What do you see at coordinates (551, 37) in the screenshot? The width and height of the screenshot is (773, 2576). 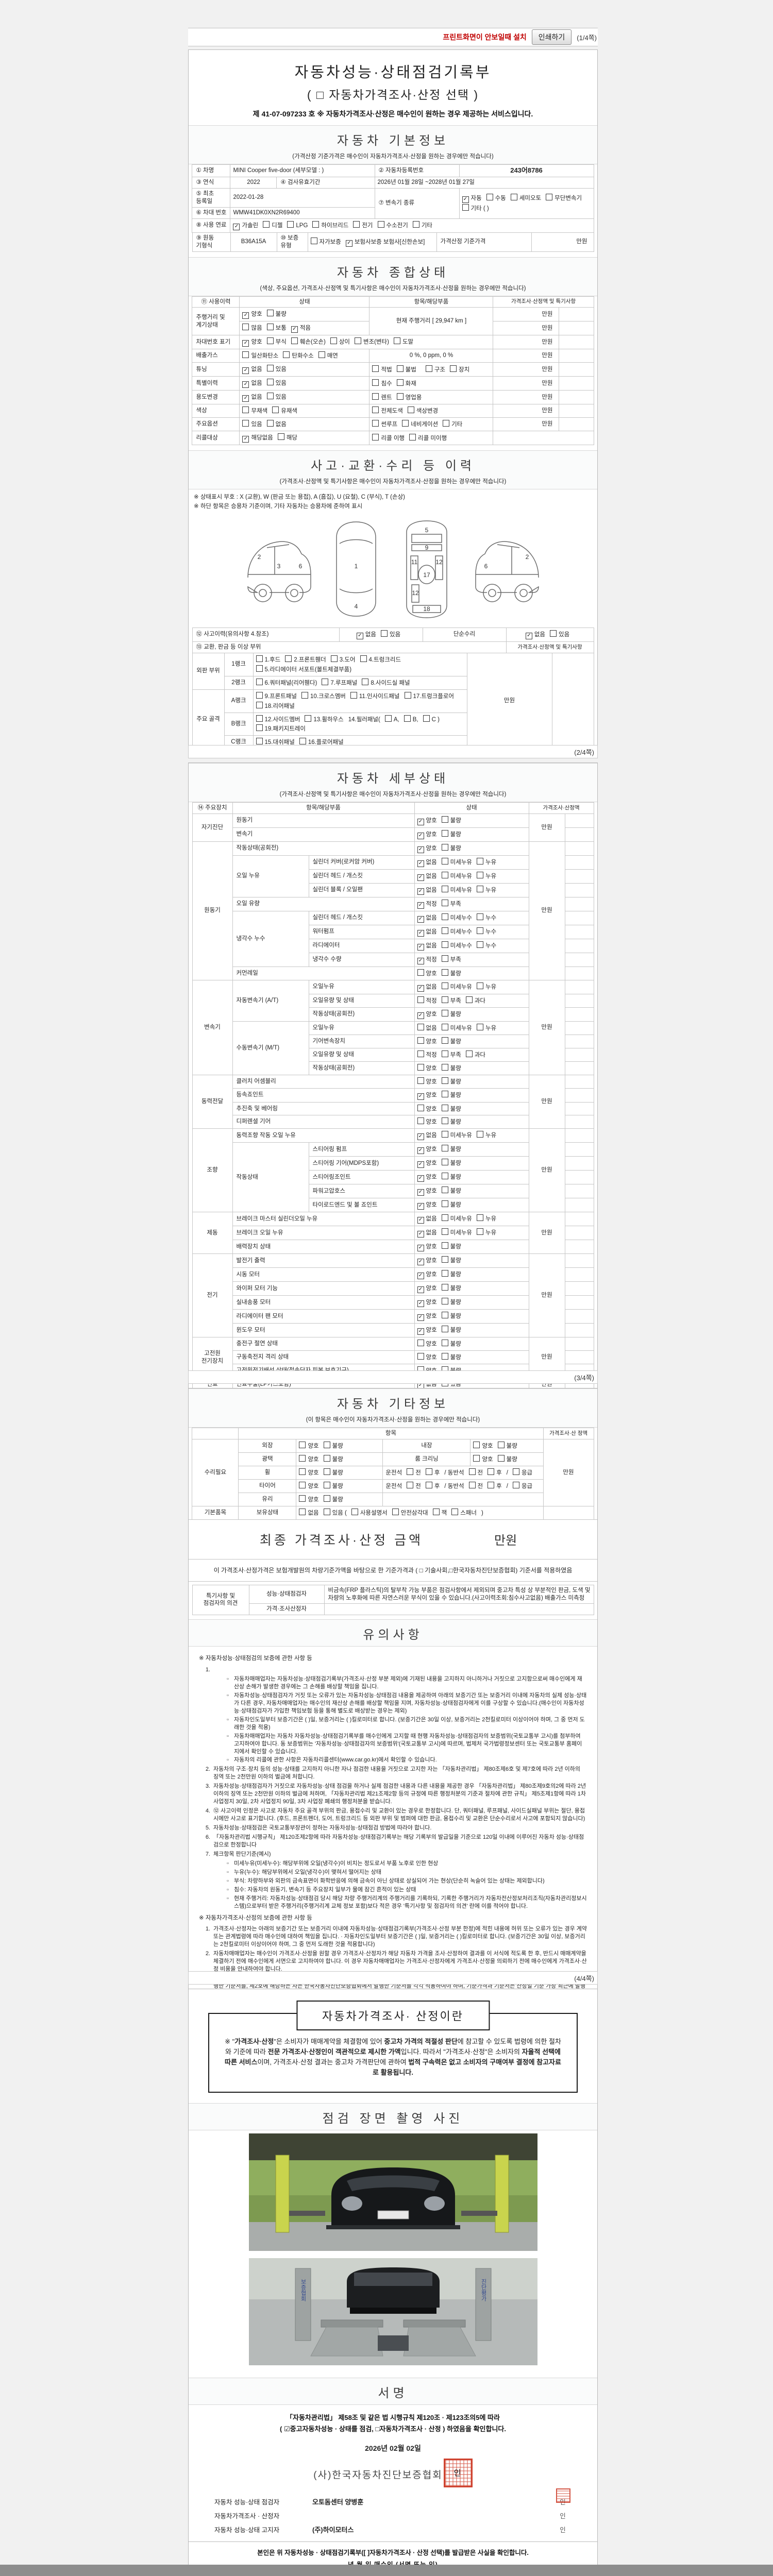 I see `print-button: 인쇄하기` at bounding box center [551, 37].